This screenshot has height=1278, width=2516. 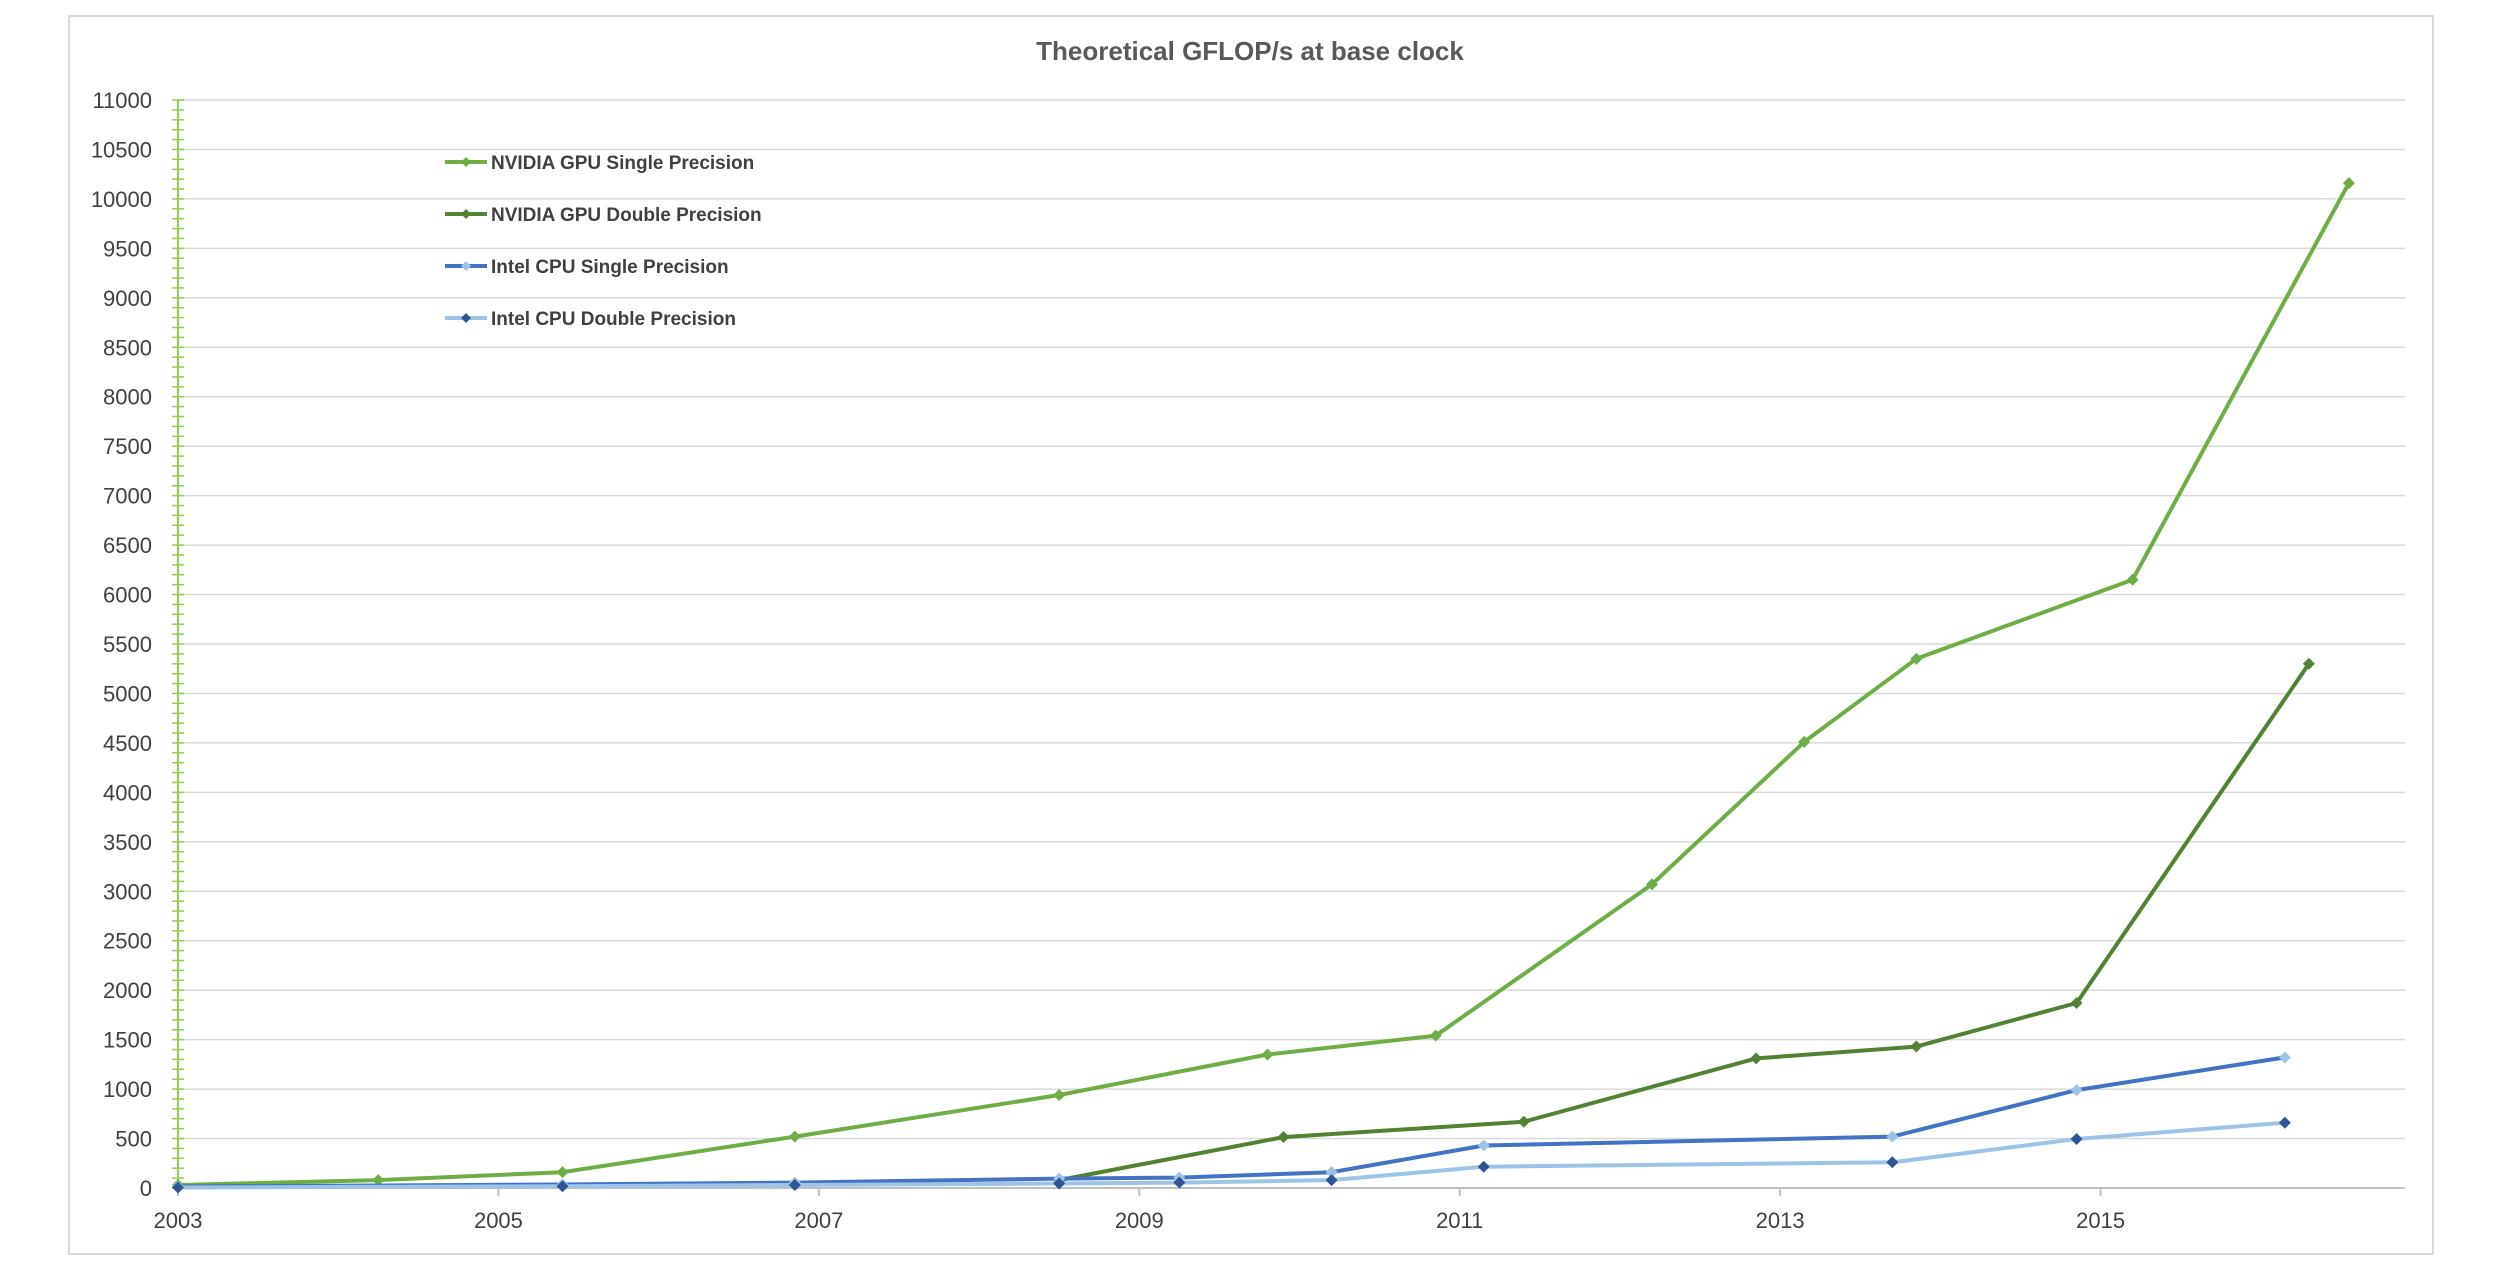 I want to click on legend-label: NVIDIA GPU Double Precision, so click(x=626, y=215).